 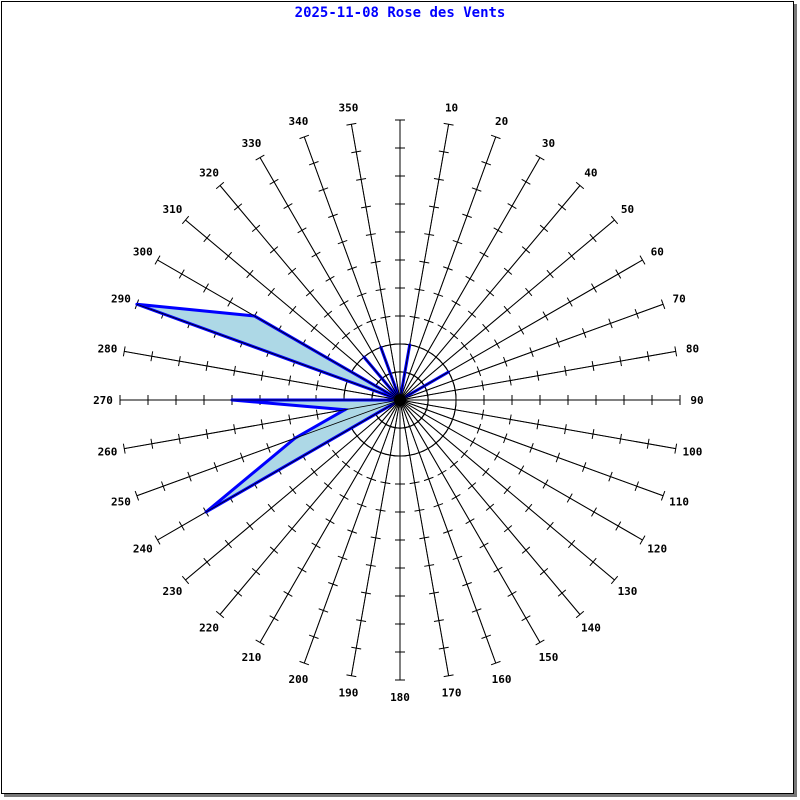 I want to click on direction-label: 90, so click(x=696, y=400).